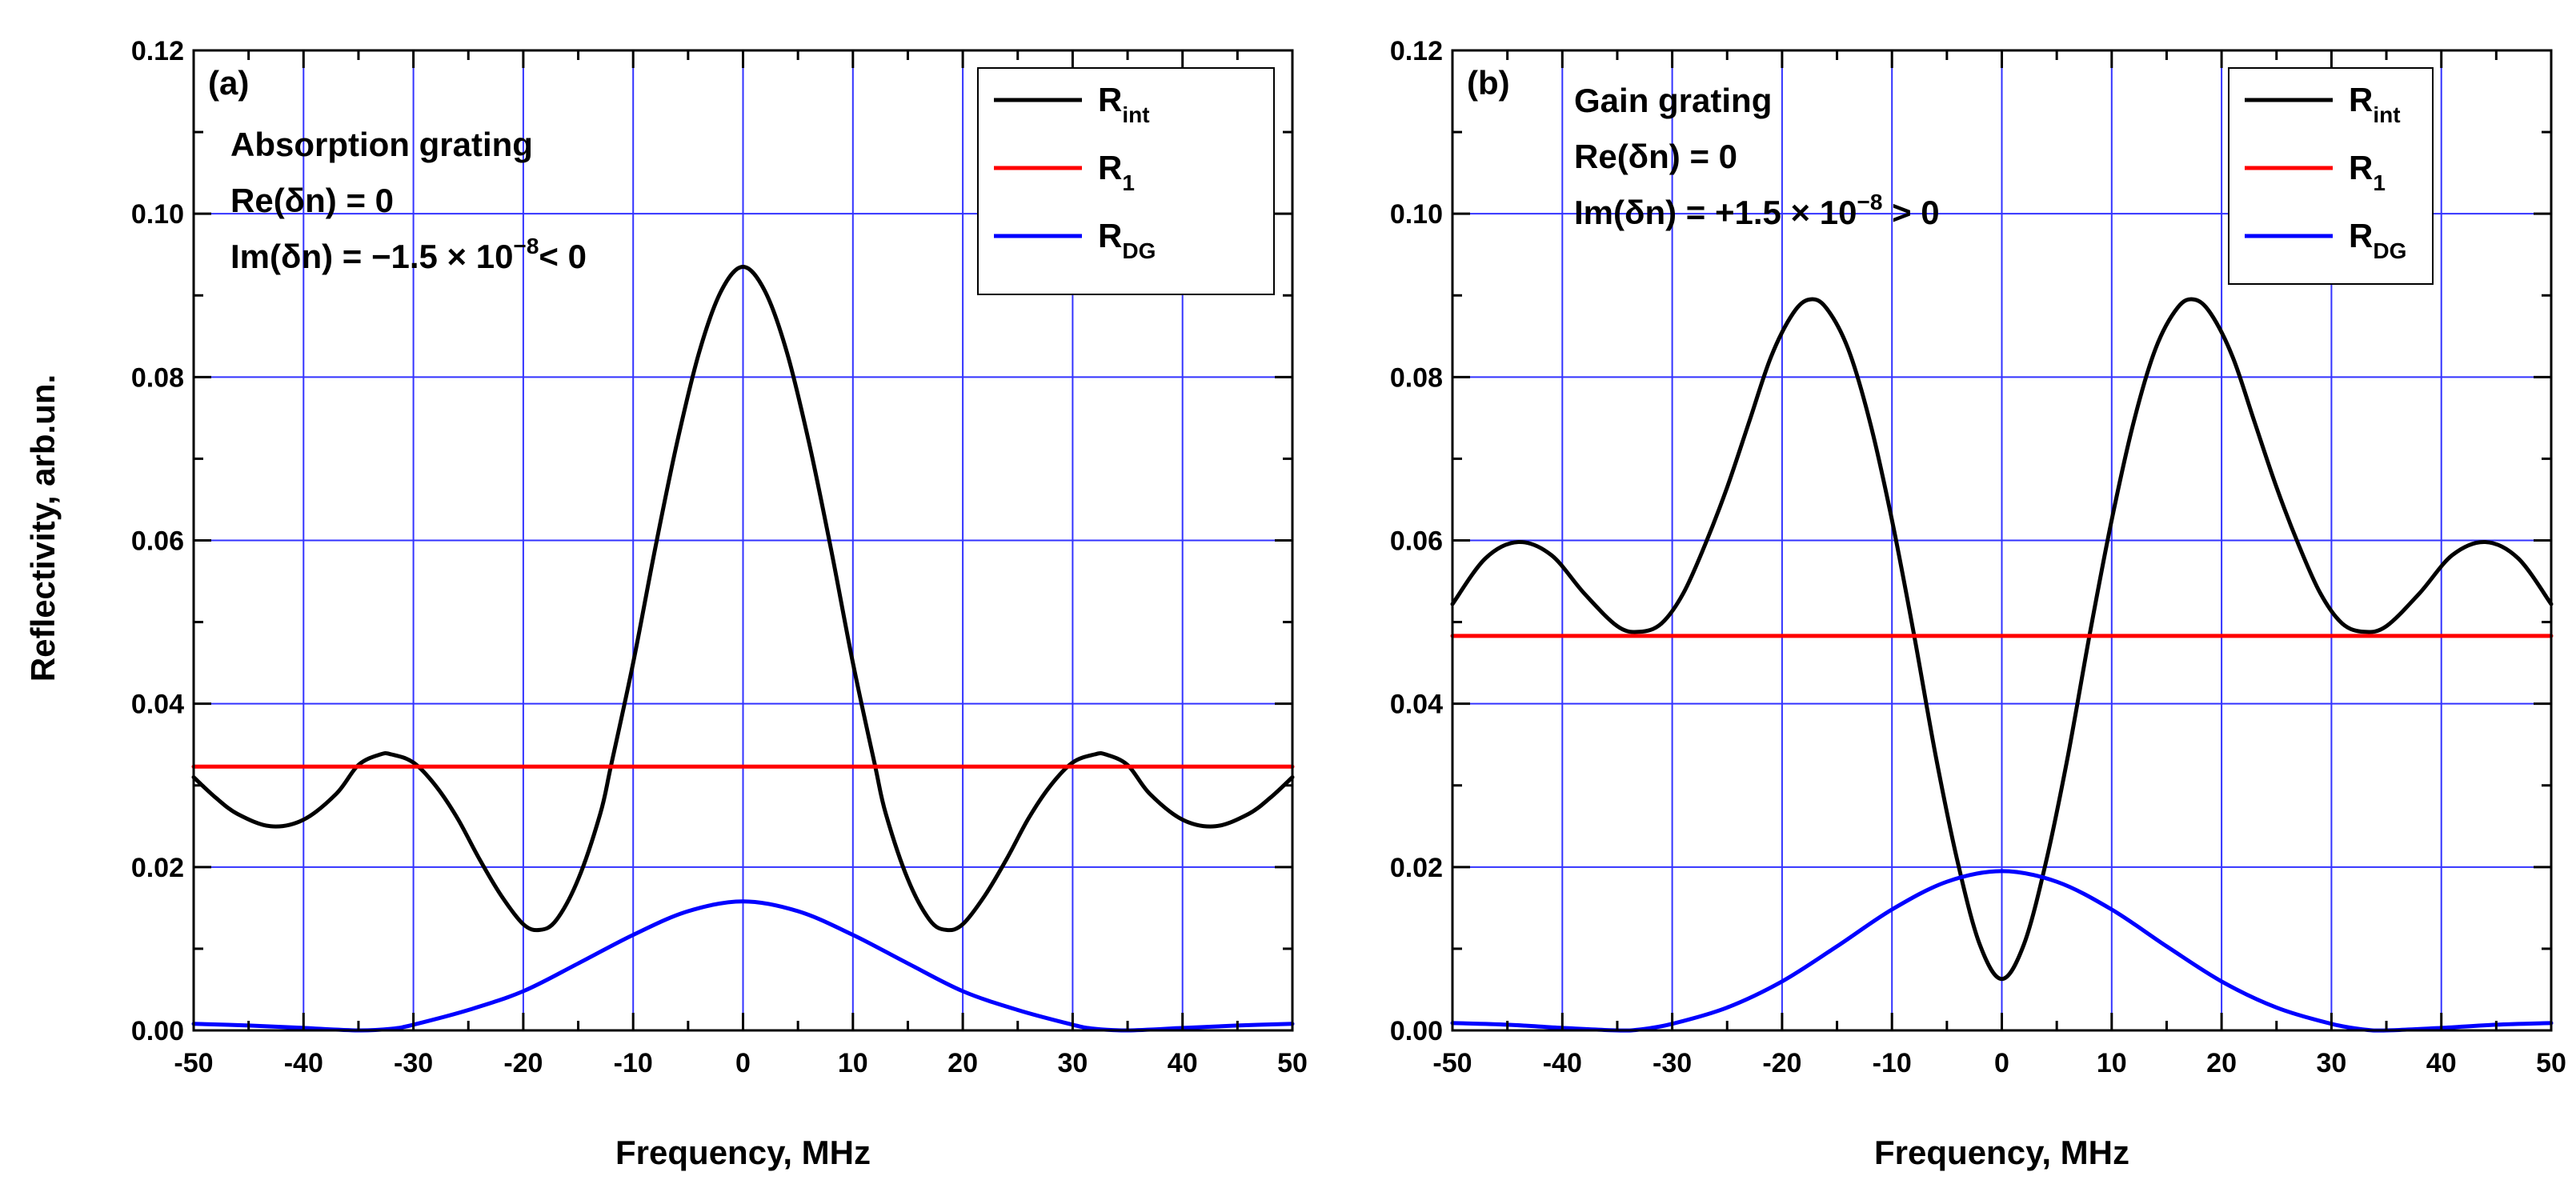 The width and height of the screenshot is (2576, 1192). Describe the element at coordinates (43, 528) in the screenshot. I see `y-axis-label: Reflectivity, arb.un.` at that location.